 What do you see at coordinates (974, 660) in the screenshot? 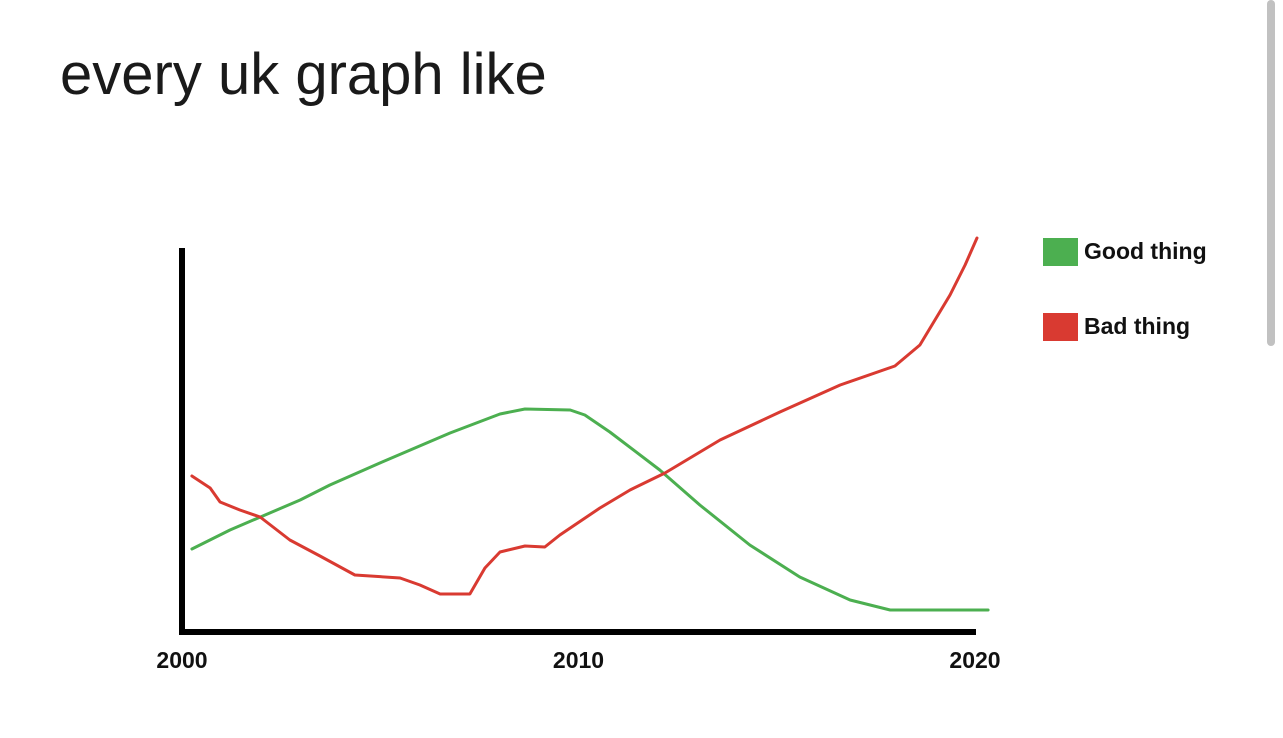
I see `x-tick-label: 2020` at bounding box center [974, 660].